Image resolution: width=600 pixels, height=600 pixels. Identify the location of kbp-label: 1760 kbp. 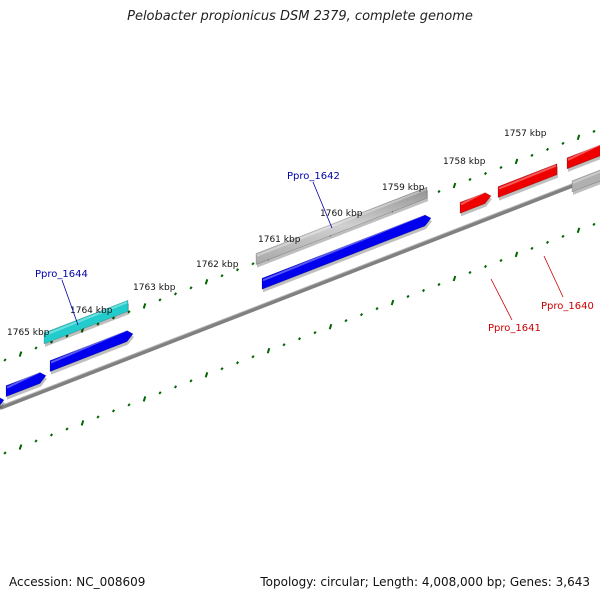
(341, 214).